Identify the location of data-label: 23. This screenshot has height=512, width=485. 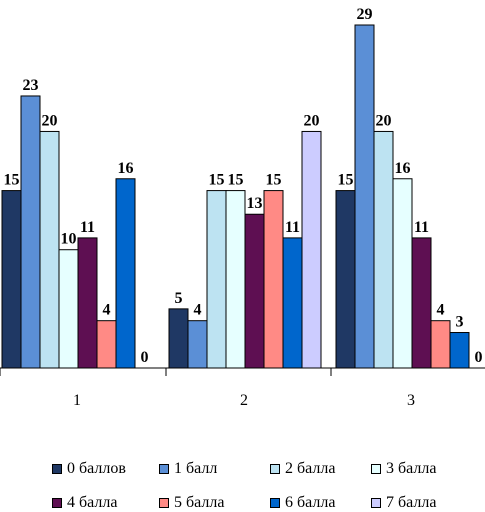
(31, 85).